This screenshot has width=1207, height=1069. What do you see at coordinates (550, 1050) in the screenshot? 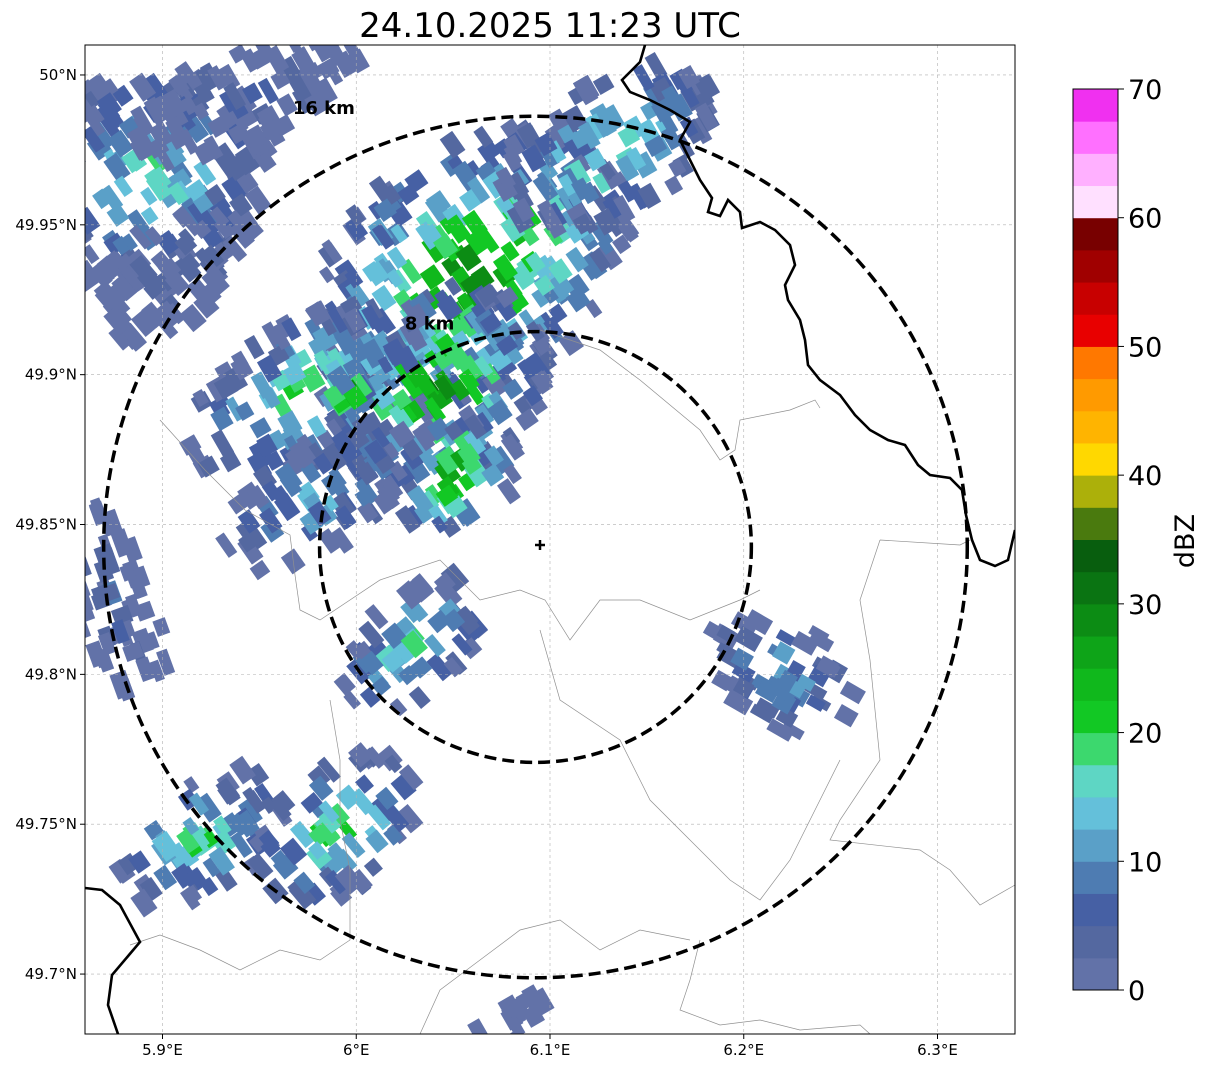
I see `x-tick-label: 6.1°E` at bounding box center [550, 1050].